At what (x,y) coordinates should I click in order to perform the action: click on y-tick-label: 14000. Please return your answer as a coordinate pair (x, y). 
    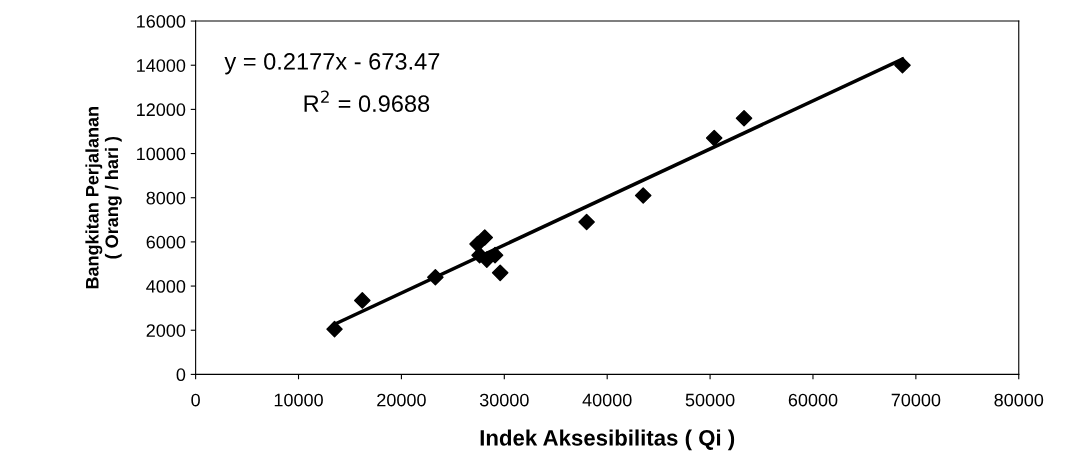
    Looking at the image, I should click on (161, 65).